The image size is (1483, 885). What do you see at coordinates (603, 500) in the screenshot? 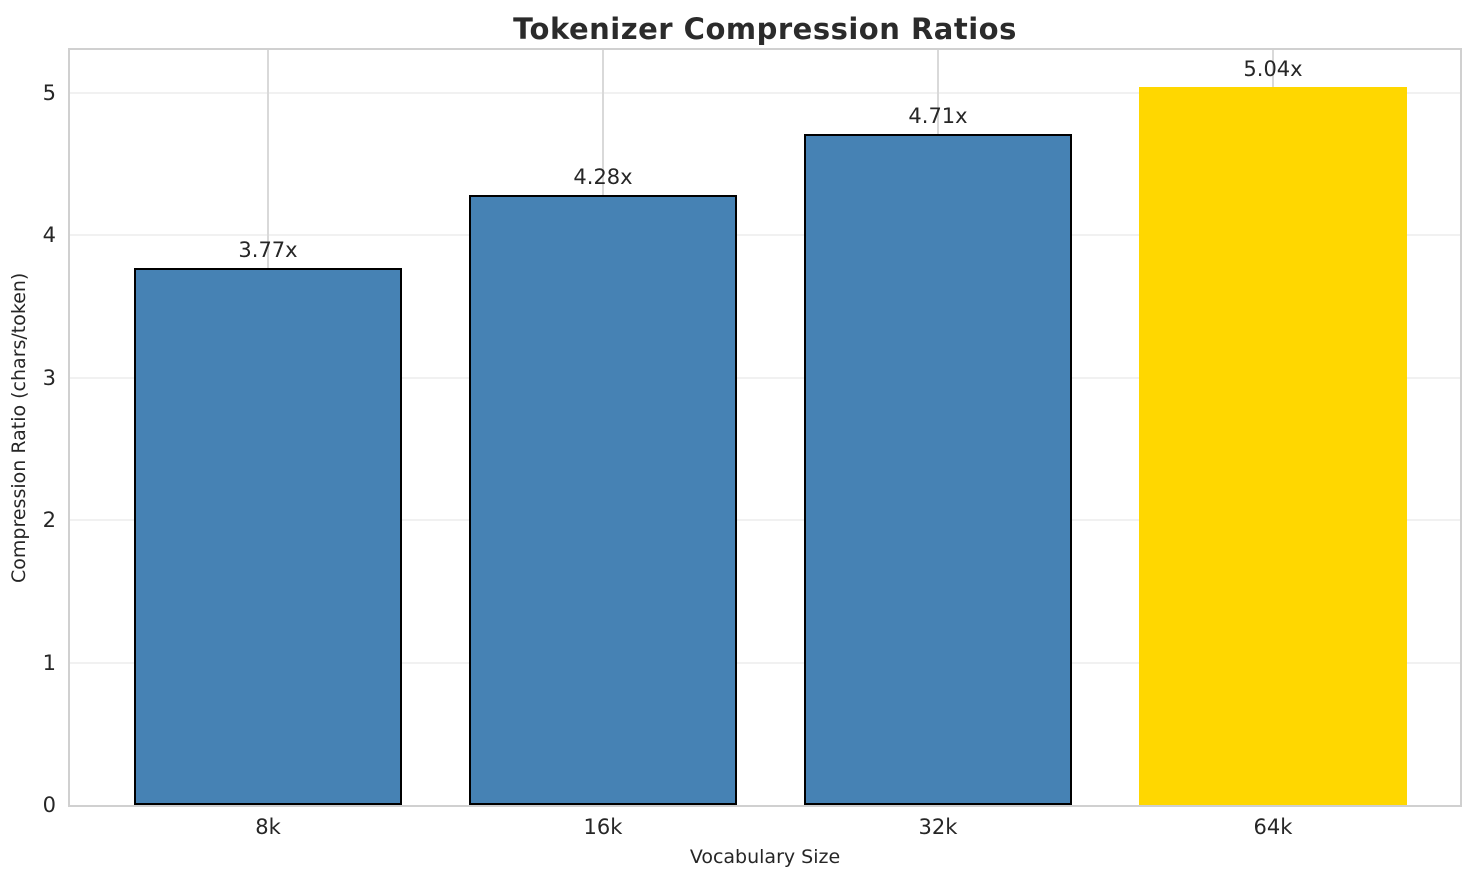
I see `bar-16k` at bounding box center [603, 500].